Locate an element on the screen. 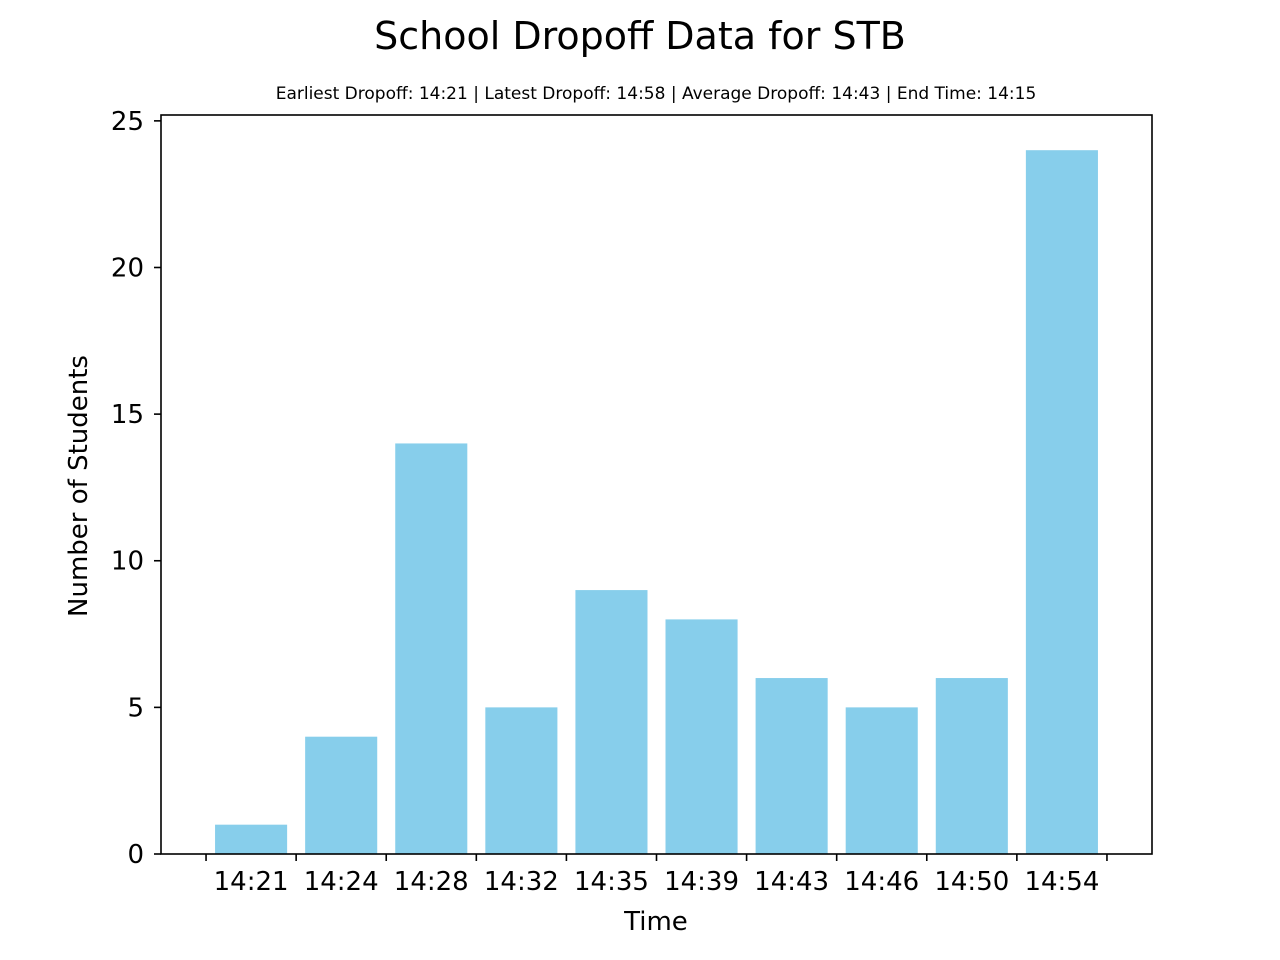  x-tick-label: 14:24 is located at coordinates (341, 882).